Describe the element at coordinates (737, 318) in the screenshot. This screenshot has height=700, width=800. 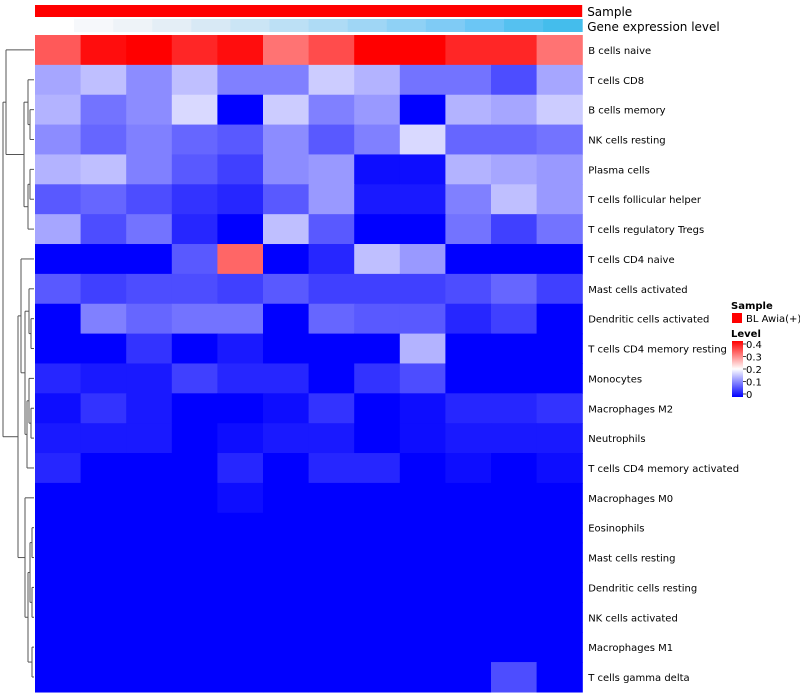
I see `legend-sample-swatch` at that location.